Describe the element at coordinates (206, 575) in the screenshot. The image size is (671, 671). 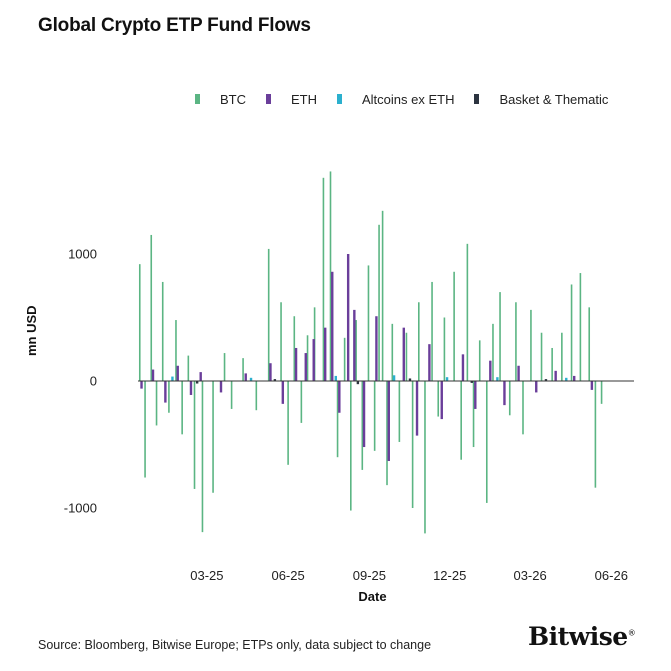
I see `x-tick-label: 03-25` at that location.